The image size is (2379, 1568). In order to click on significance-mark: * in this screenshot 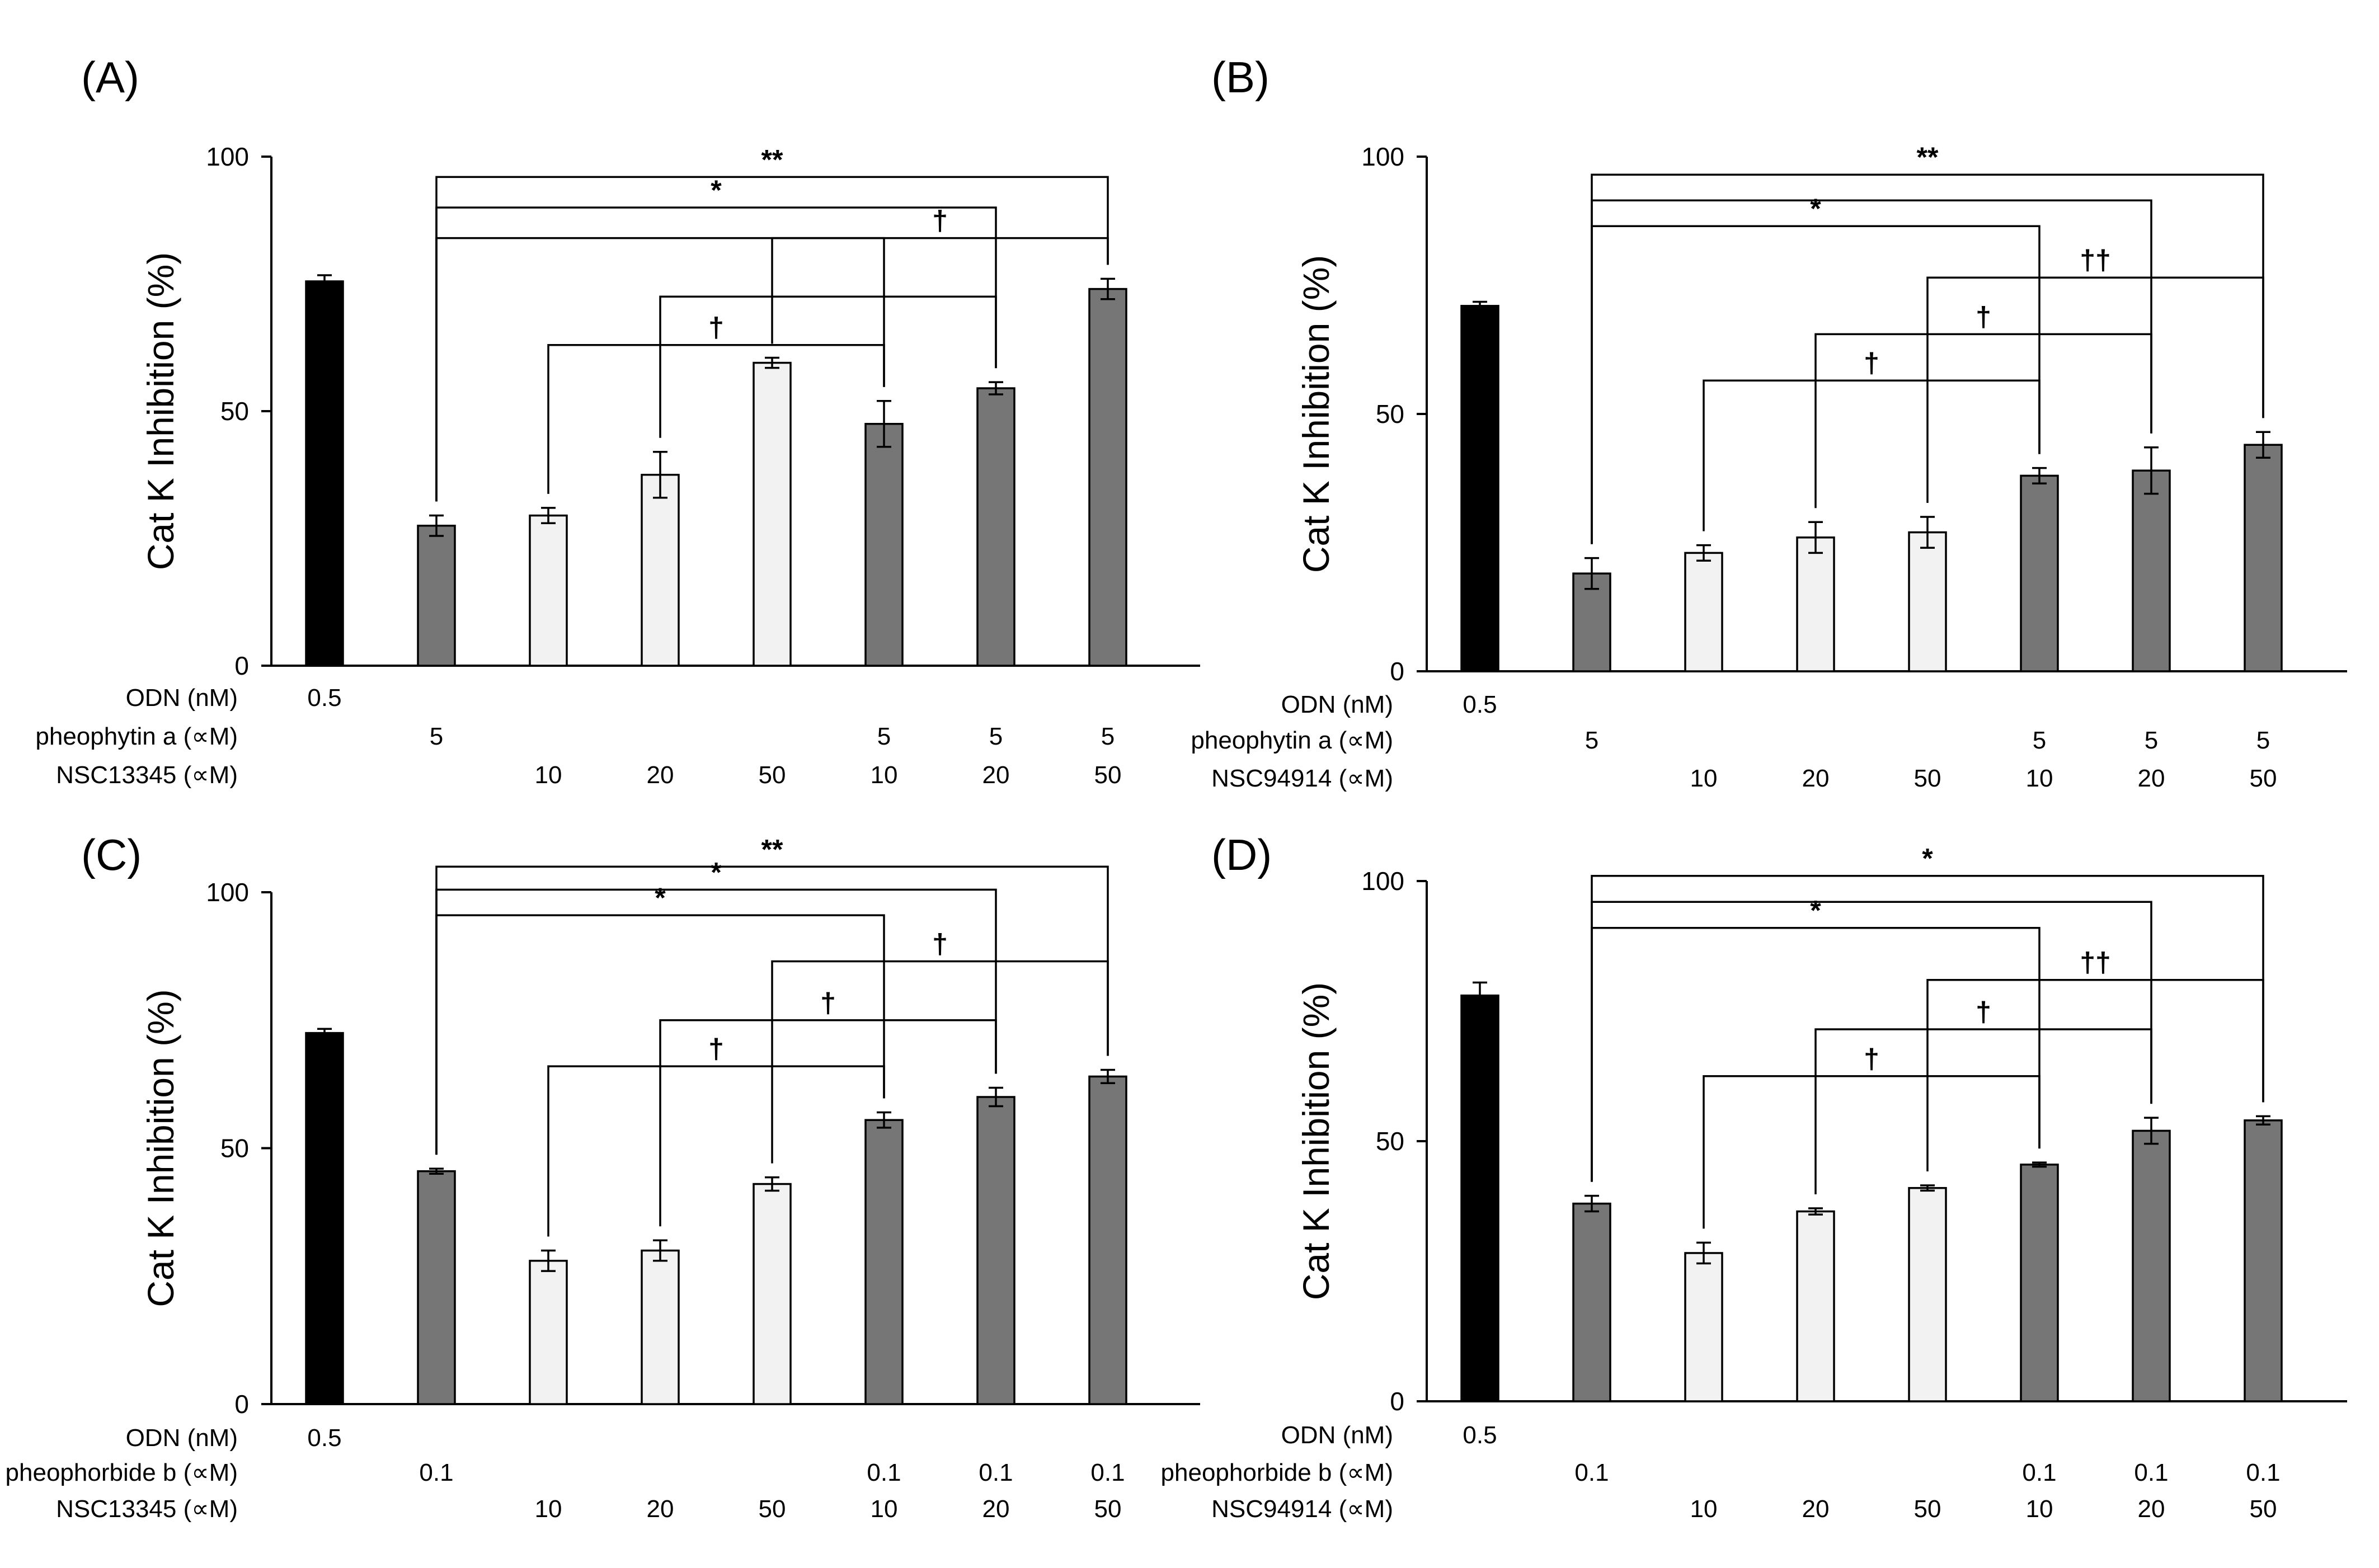, I will do `click(1815, 209)`.